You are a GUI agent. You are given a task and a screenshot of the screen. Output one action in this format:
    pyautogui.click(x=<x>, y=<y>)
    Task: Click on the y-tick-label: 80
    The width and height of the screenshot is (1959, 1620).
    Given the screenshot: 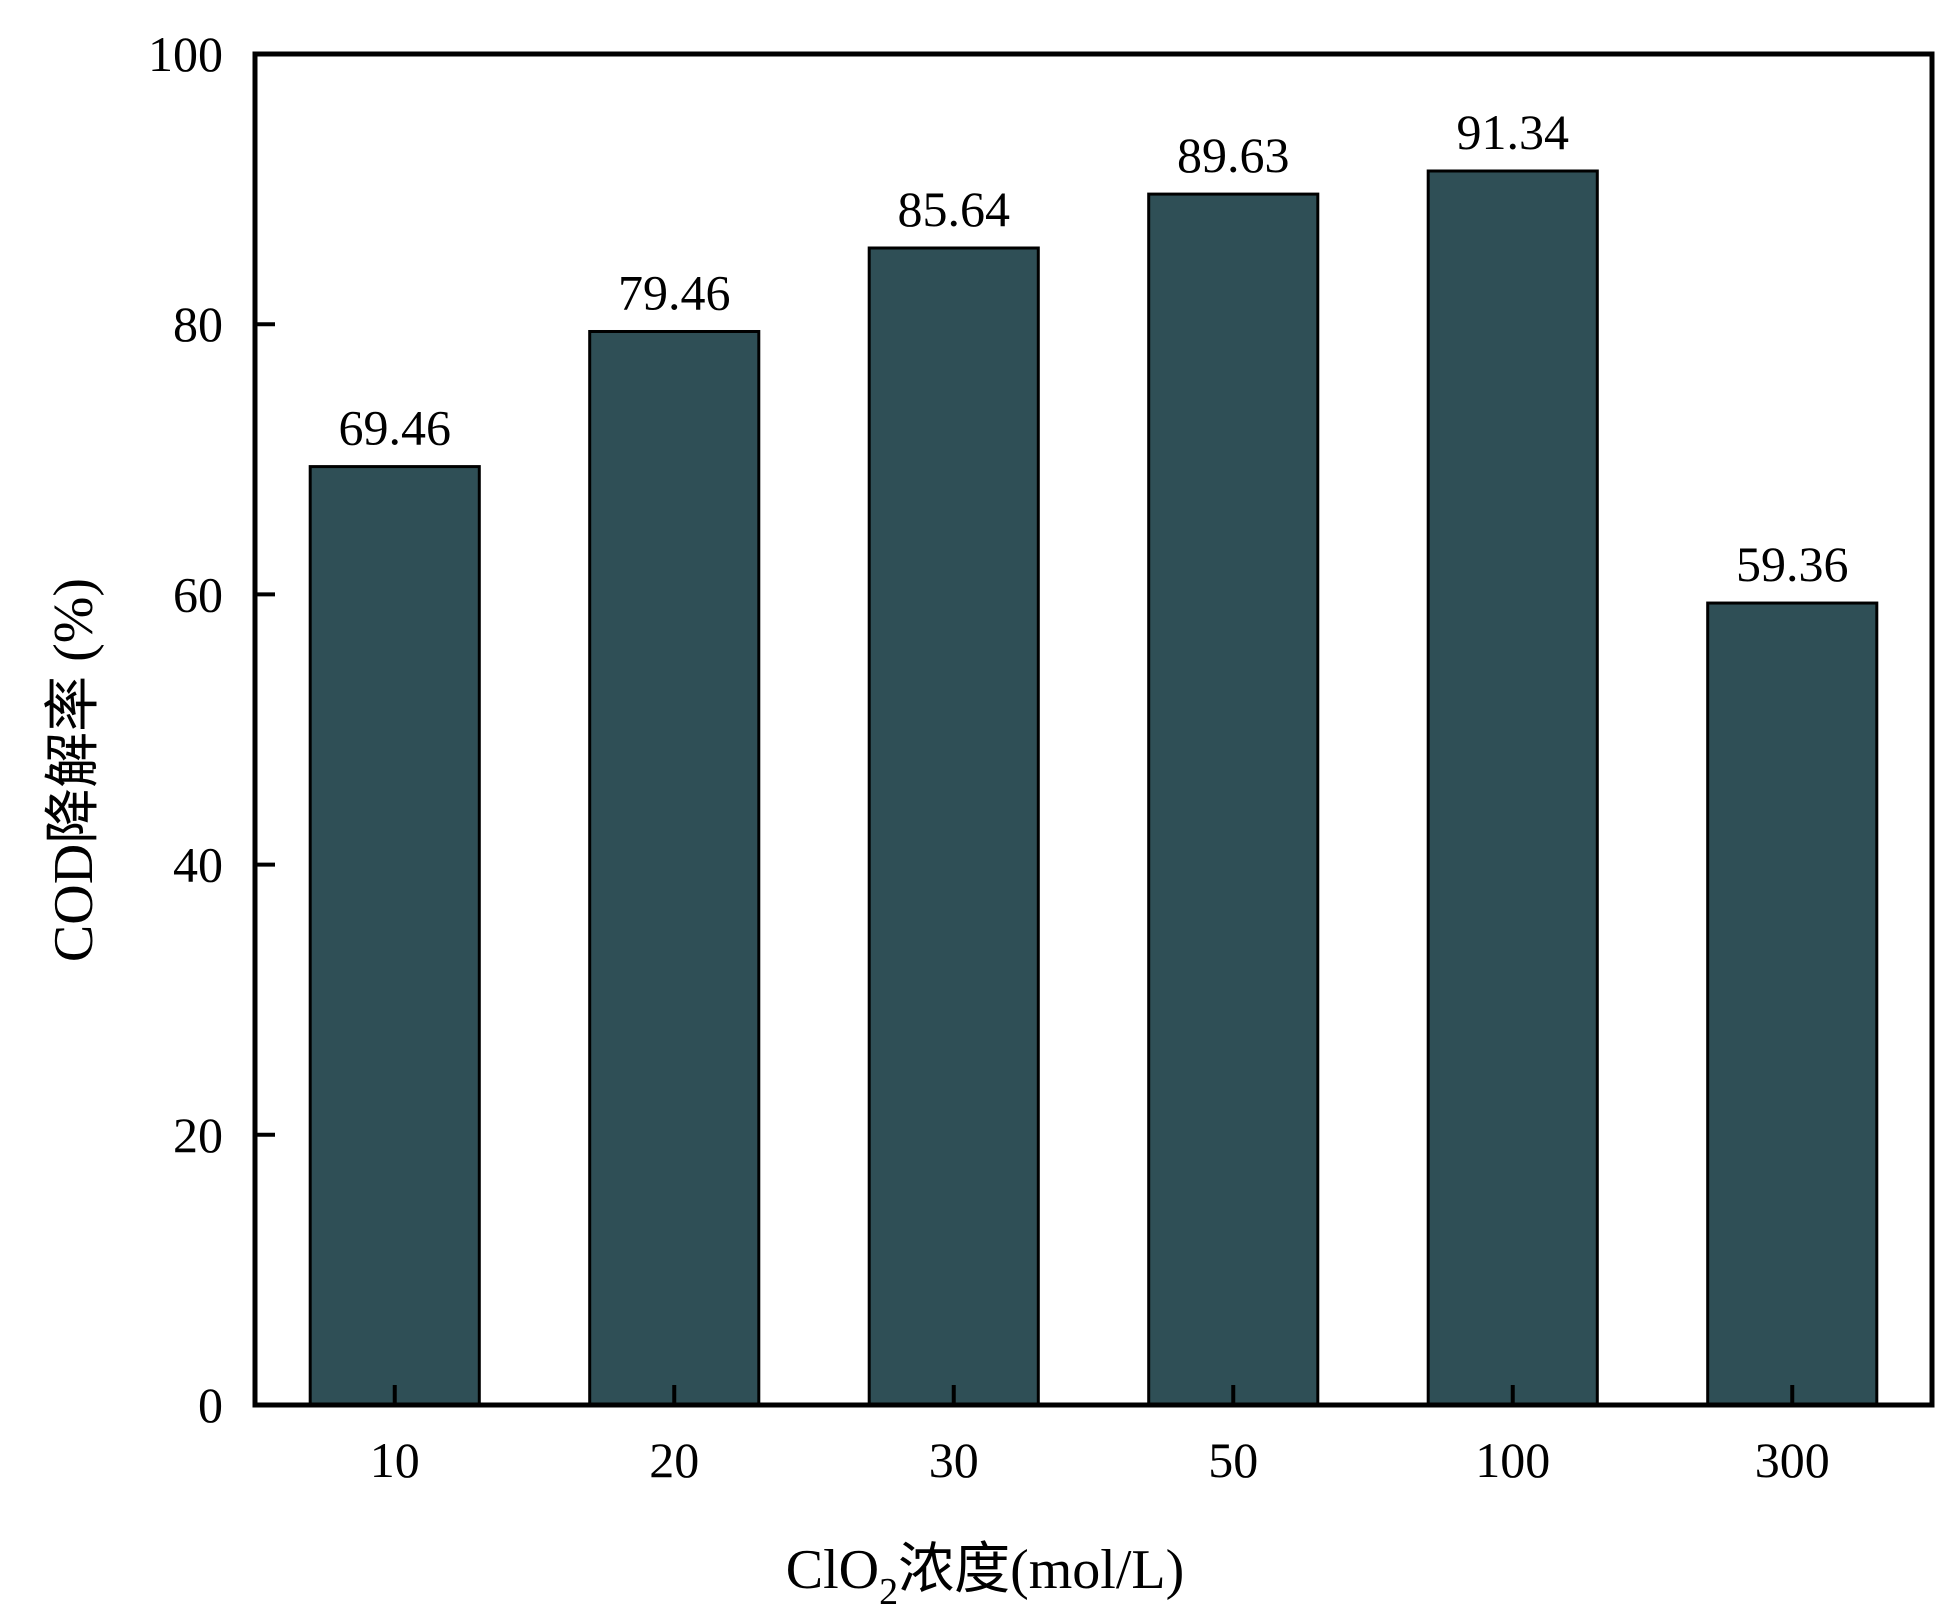 What is the action you would take?
    pyautogui.click(x=198, y=324)
    